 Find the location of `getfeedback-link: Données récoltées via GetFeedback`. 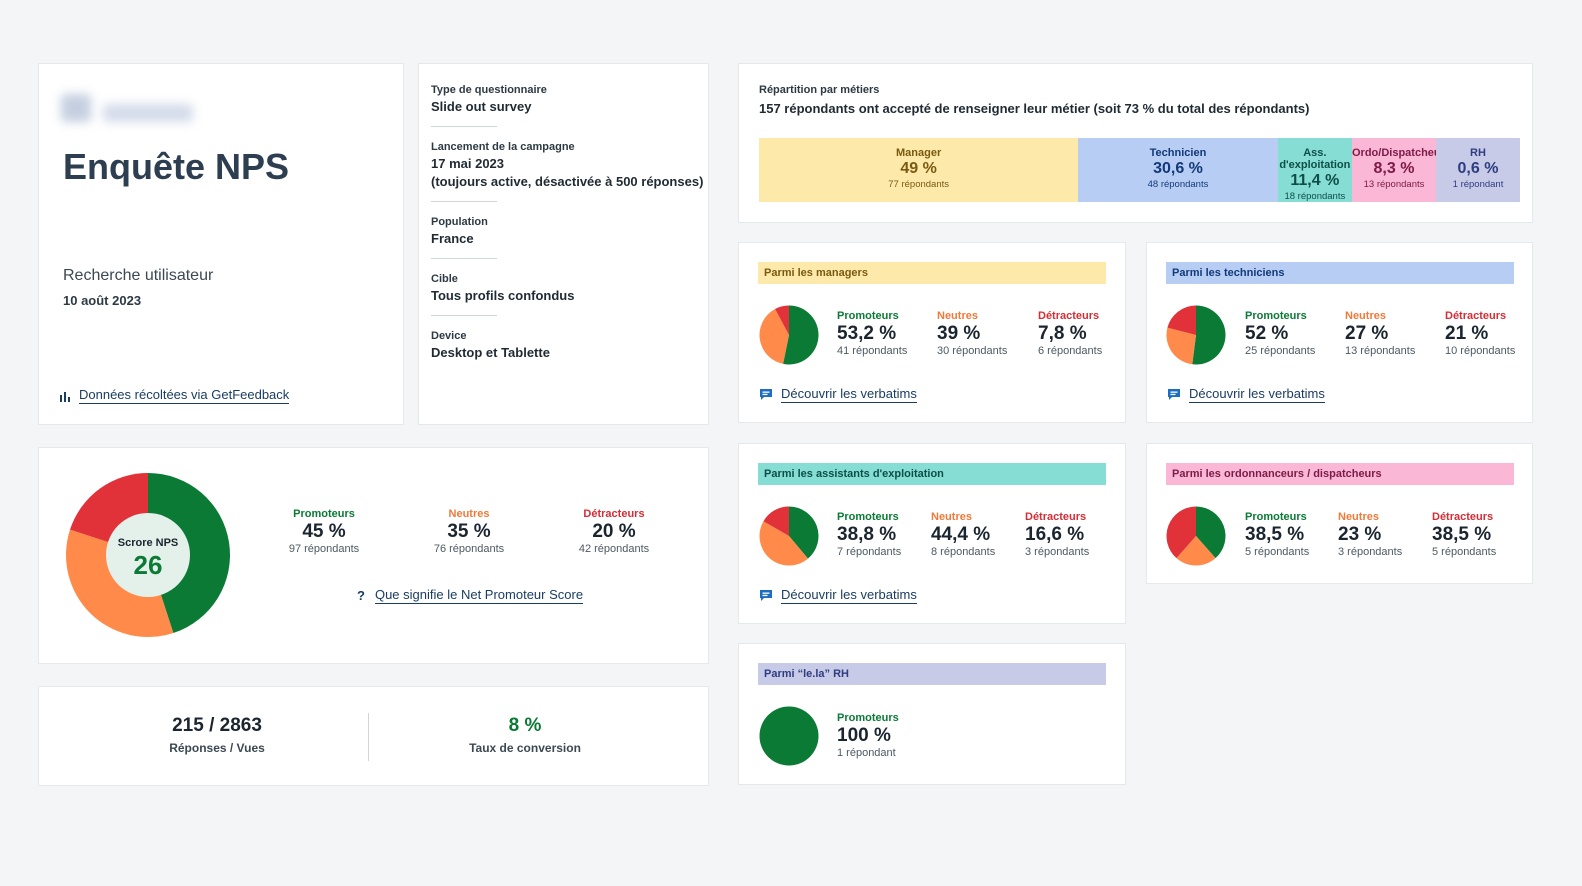

getfeedback-link: Données récoltées via GetFeedback is located at coordinates (184, 395).